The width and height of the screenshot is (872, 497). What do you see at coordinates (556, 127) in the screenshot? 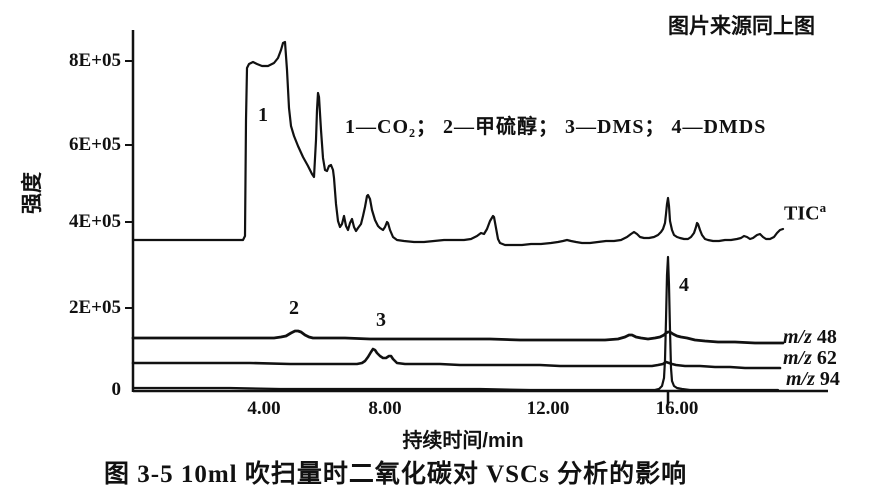
I see `peak-legend: 1—CO₂； 2—甲硫醇； 3—DMS； 4—DMDS` at bounding box center [556, 127].